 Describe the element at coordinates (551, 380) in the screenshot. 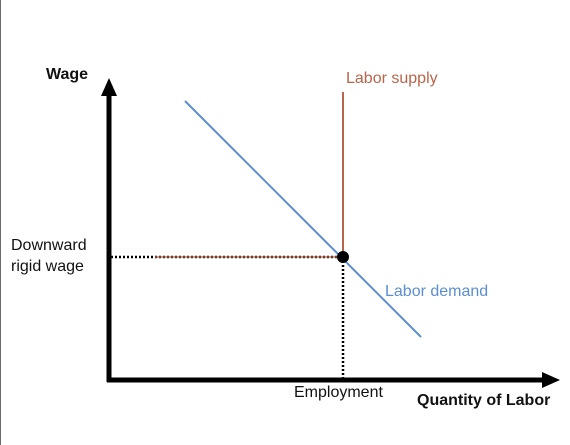

I see `x-axis-arrowhead` at that location.